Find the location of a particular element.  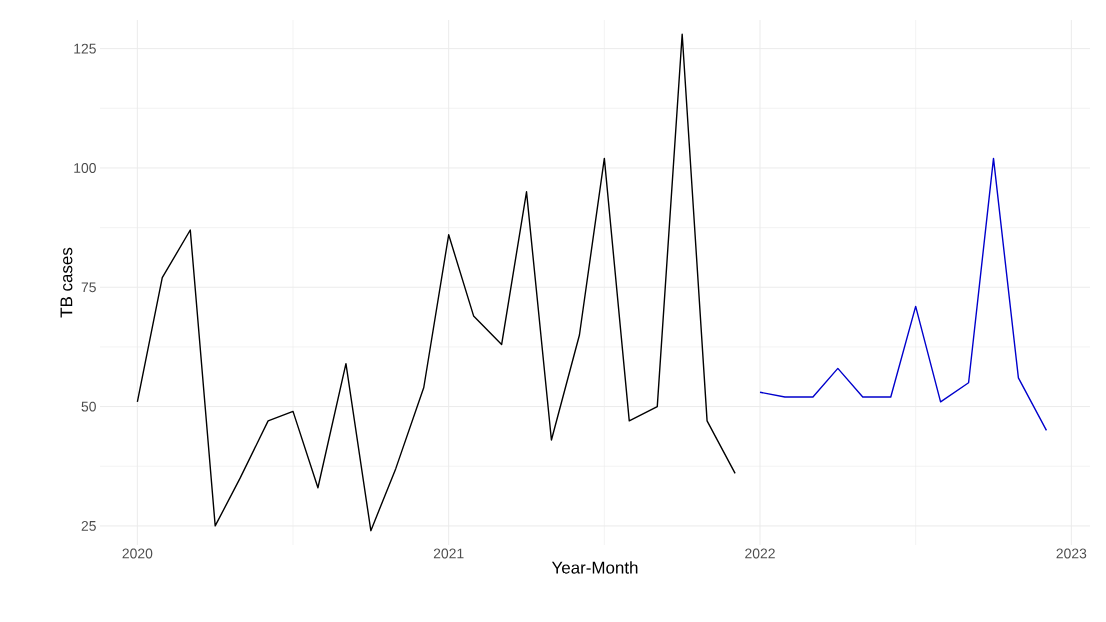

y-tick-label: 125 is located at coordinates (85, 48).